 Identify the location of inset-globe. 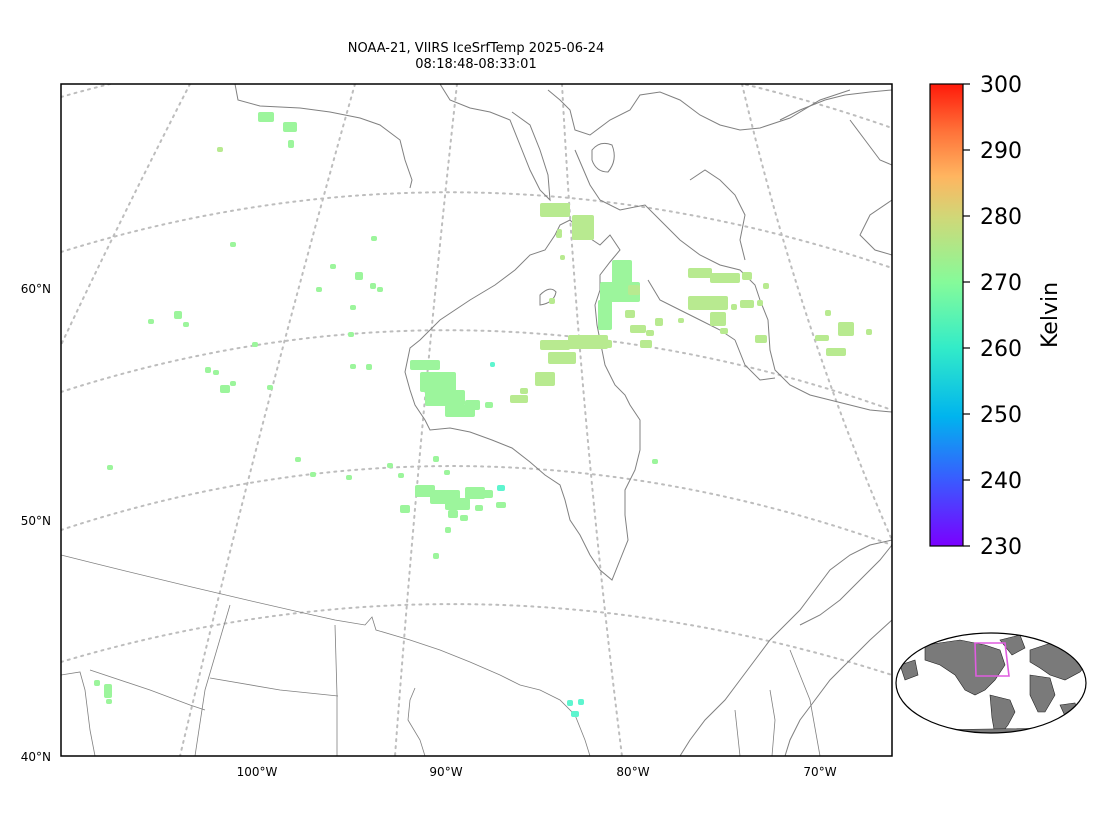
(991, 683).